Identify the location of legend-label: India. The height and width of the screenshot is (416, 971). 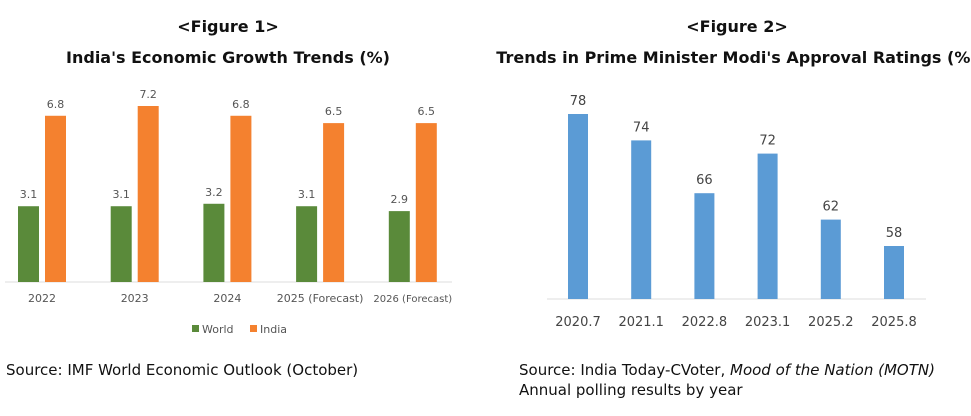
(273, 329).